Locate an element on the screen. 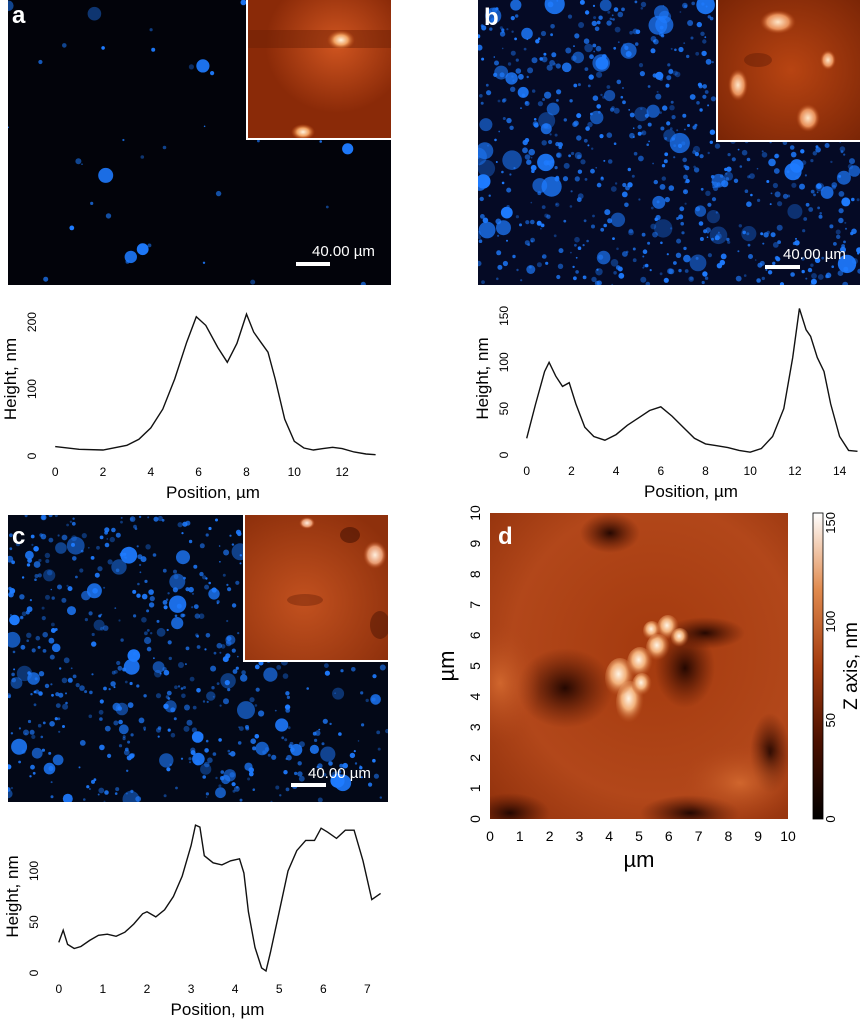  x-tick-label: 4 is located at coordinates (235, 989).